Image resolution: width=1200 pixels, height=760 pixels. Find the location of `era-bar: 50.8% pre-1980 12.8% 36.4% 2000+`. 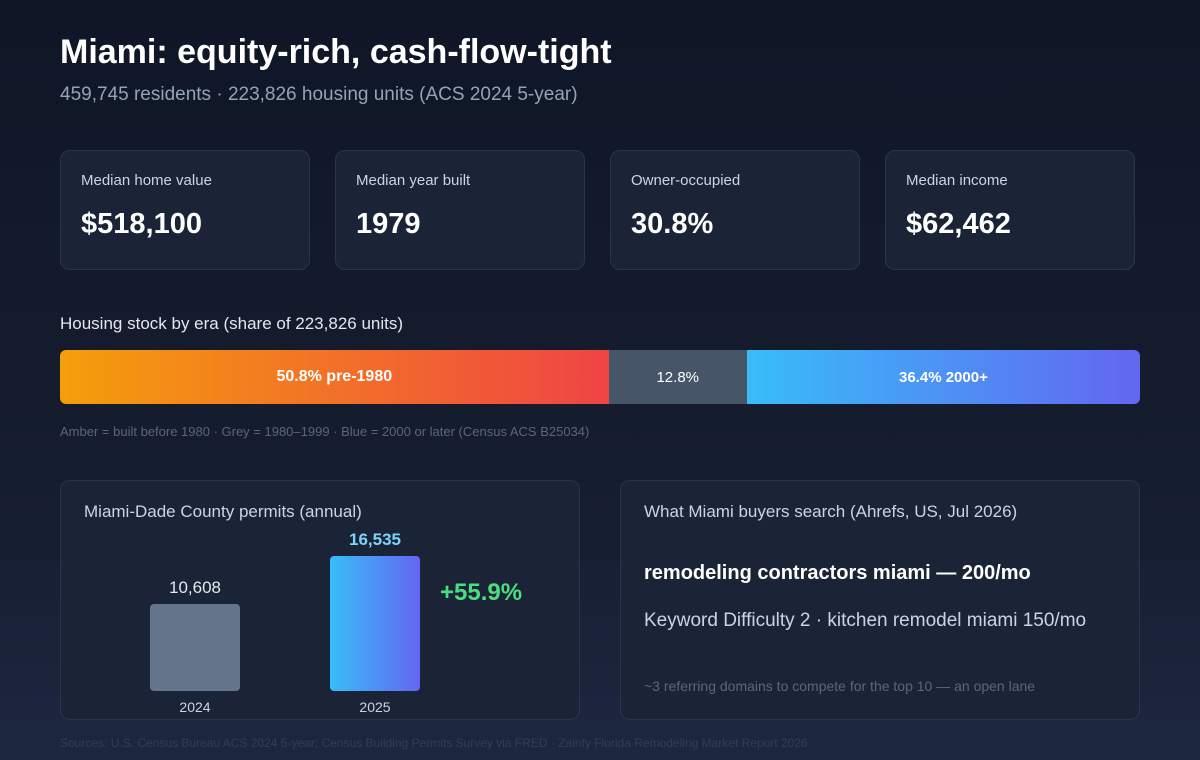

era-bar: 50.8% pre-1980 12.8% 36.4% 2000+ is located at coordinates (600, 377).